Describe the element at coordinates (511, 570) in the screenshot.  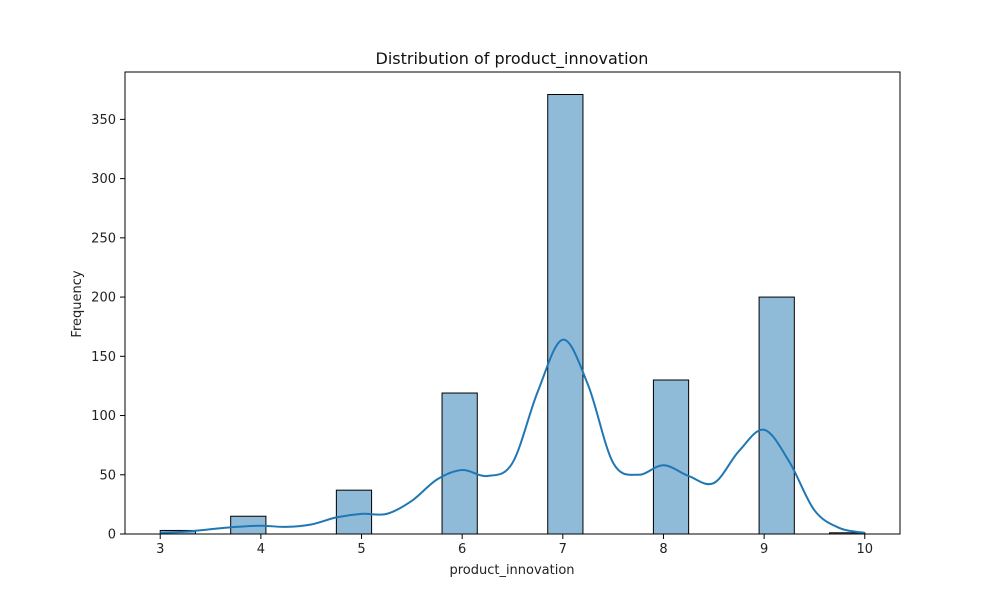
I see `x-axis-title: product_innovation` at that location.